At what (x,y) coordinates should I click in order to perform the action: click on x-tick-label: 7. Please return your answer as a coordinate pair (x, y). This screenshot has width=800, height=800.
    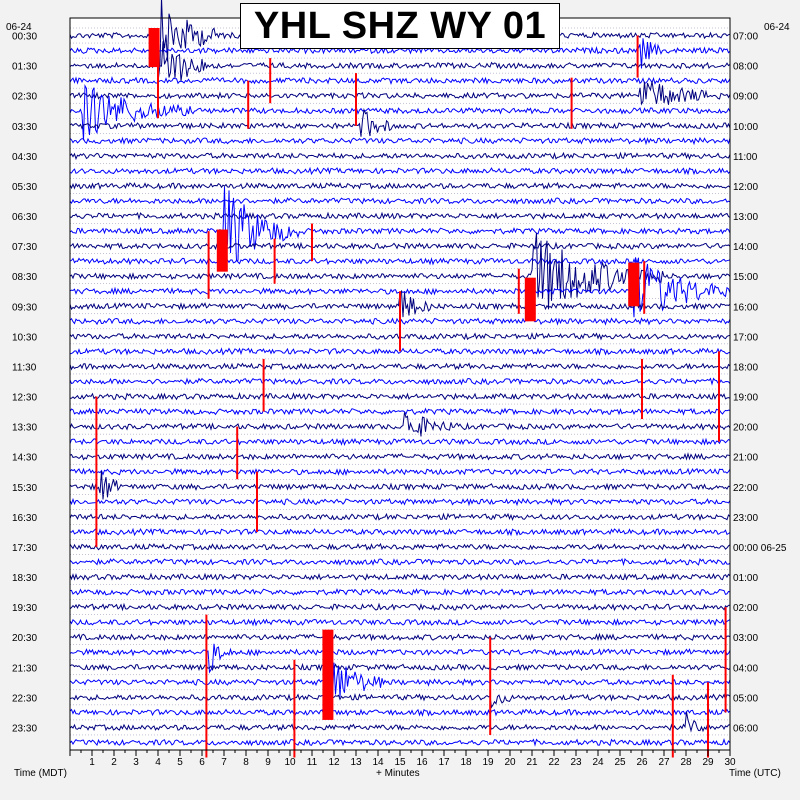
    Looking at the image, I should click on (224, 762).